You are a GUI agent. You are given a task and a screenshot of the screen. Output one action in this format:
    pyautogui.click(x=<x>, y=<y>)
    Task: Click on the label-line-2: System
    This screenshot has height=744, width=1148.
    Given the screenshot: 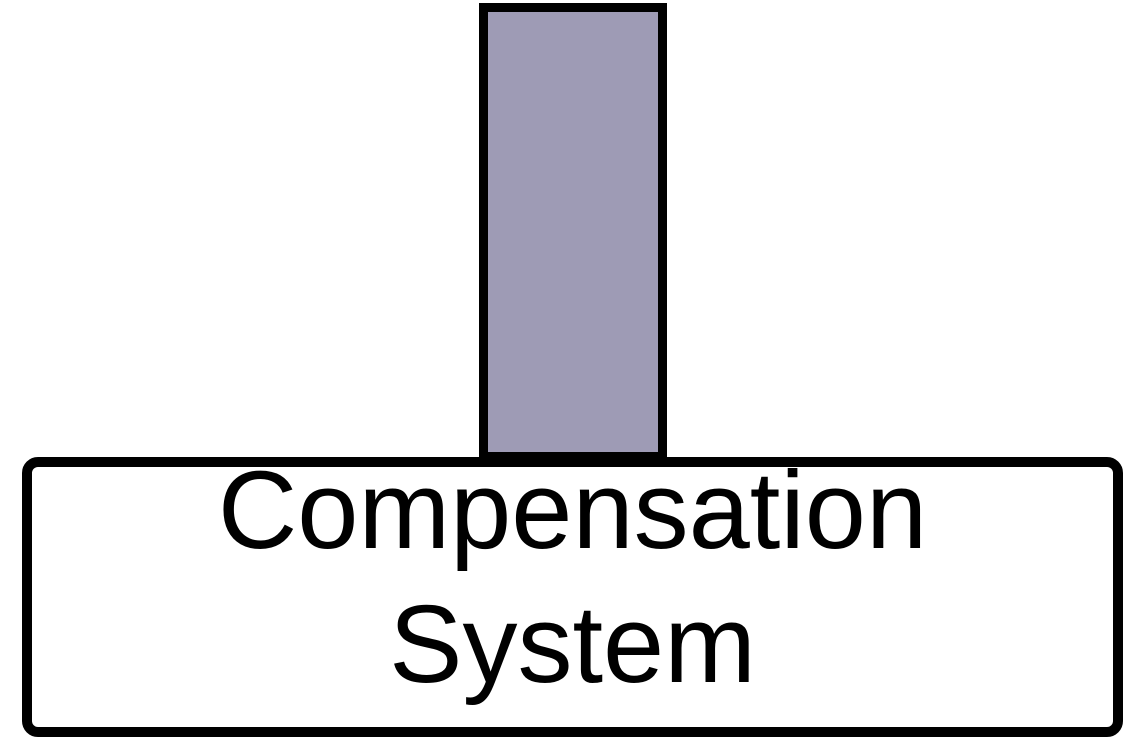 What is the action you would take?
    pyautogui.click(x=572, y=644)
    